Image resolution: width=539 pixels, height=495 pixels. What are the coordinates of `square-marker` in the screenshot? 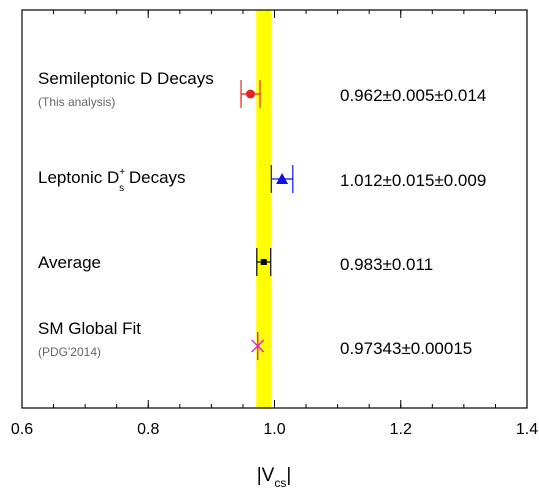 It's located at (263, 262).